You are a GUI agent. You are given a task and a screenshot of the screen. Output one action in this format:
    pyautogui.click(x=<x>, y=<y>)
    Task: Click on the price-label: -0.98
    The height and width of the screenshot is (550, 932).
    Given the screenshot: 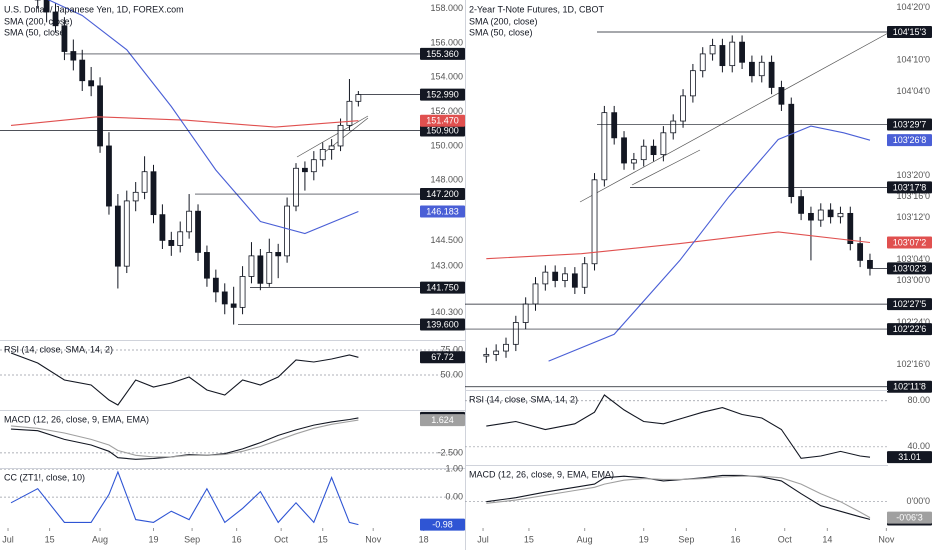 What is the action you would take?
    pyautogui.click(x=442, y=525)
    